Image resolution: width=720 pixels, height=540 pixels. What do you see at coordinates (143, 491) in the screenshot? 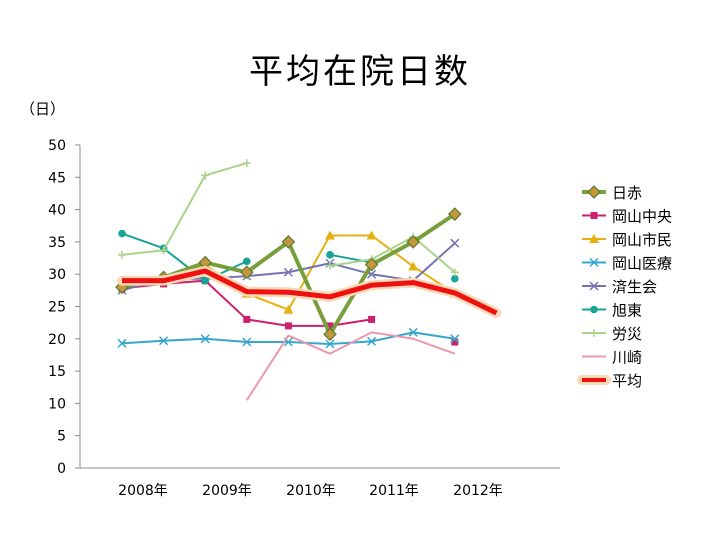
I see `x-tick-label: 2008年` at bounding box center [143, 491].